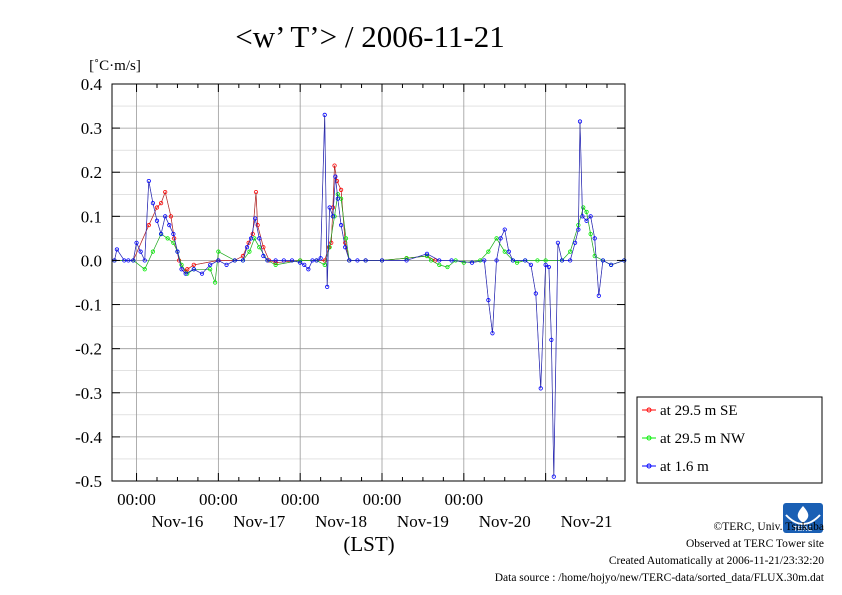  I want to click on series-line, so click(275, 219).